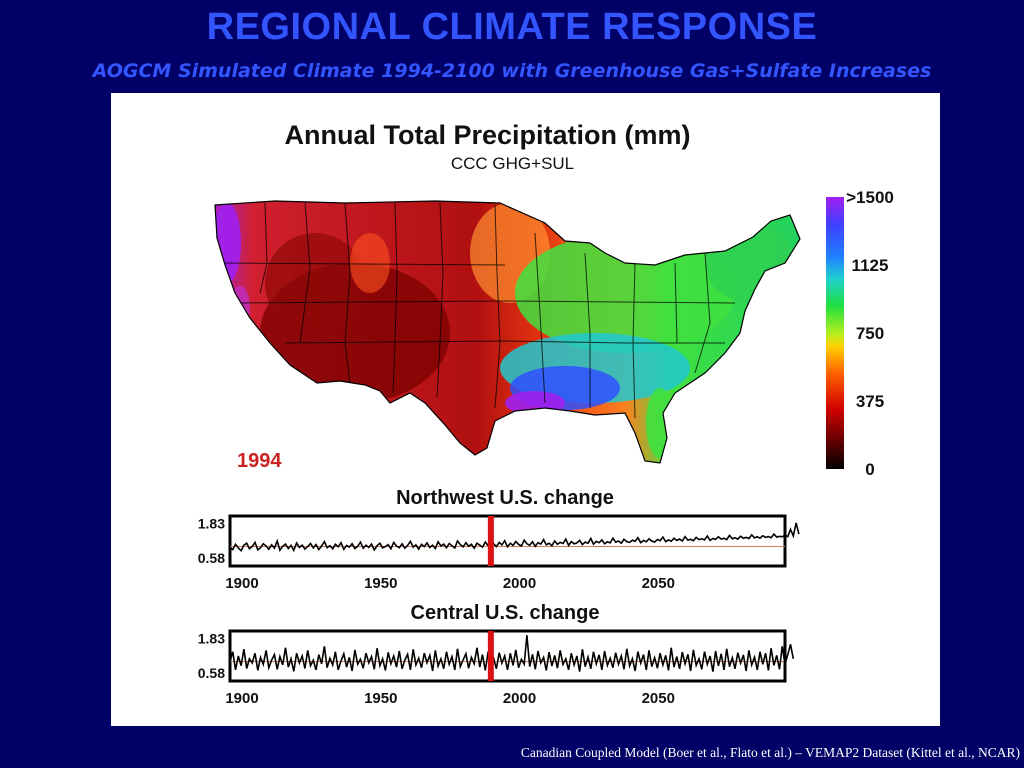  Describe the element at coordinates (512, 163) in the screenshot. I see `map-subtitle: CCC GHG+SUL` at that location.